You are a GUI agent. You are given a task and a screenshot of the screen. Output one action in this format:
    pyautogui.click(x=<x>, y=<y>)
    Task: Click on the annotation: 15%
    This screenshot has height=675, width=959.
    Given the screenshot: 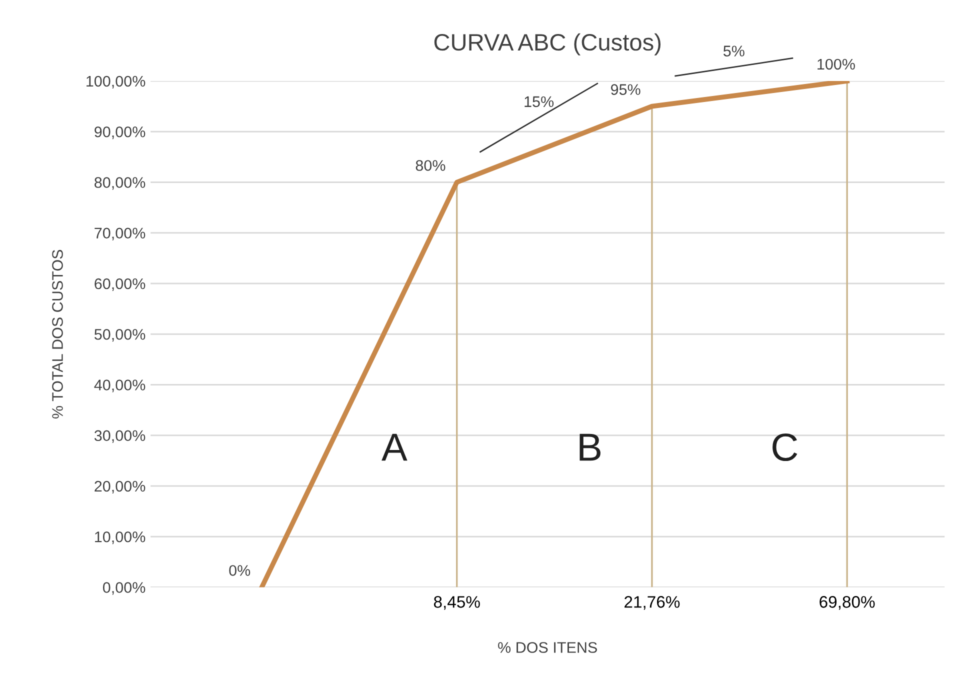 What is the action you would take?
    pyautogui.click(x=539, y=102)
    